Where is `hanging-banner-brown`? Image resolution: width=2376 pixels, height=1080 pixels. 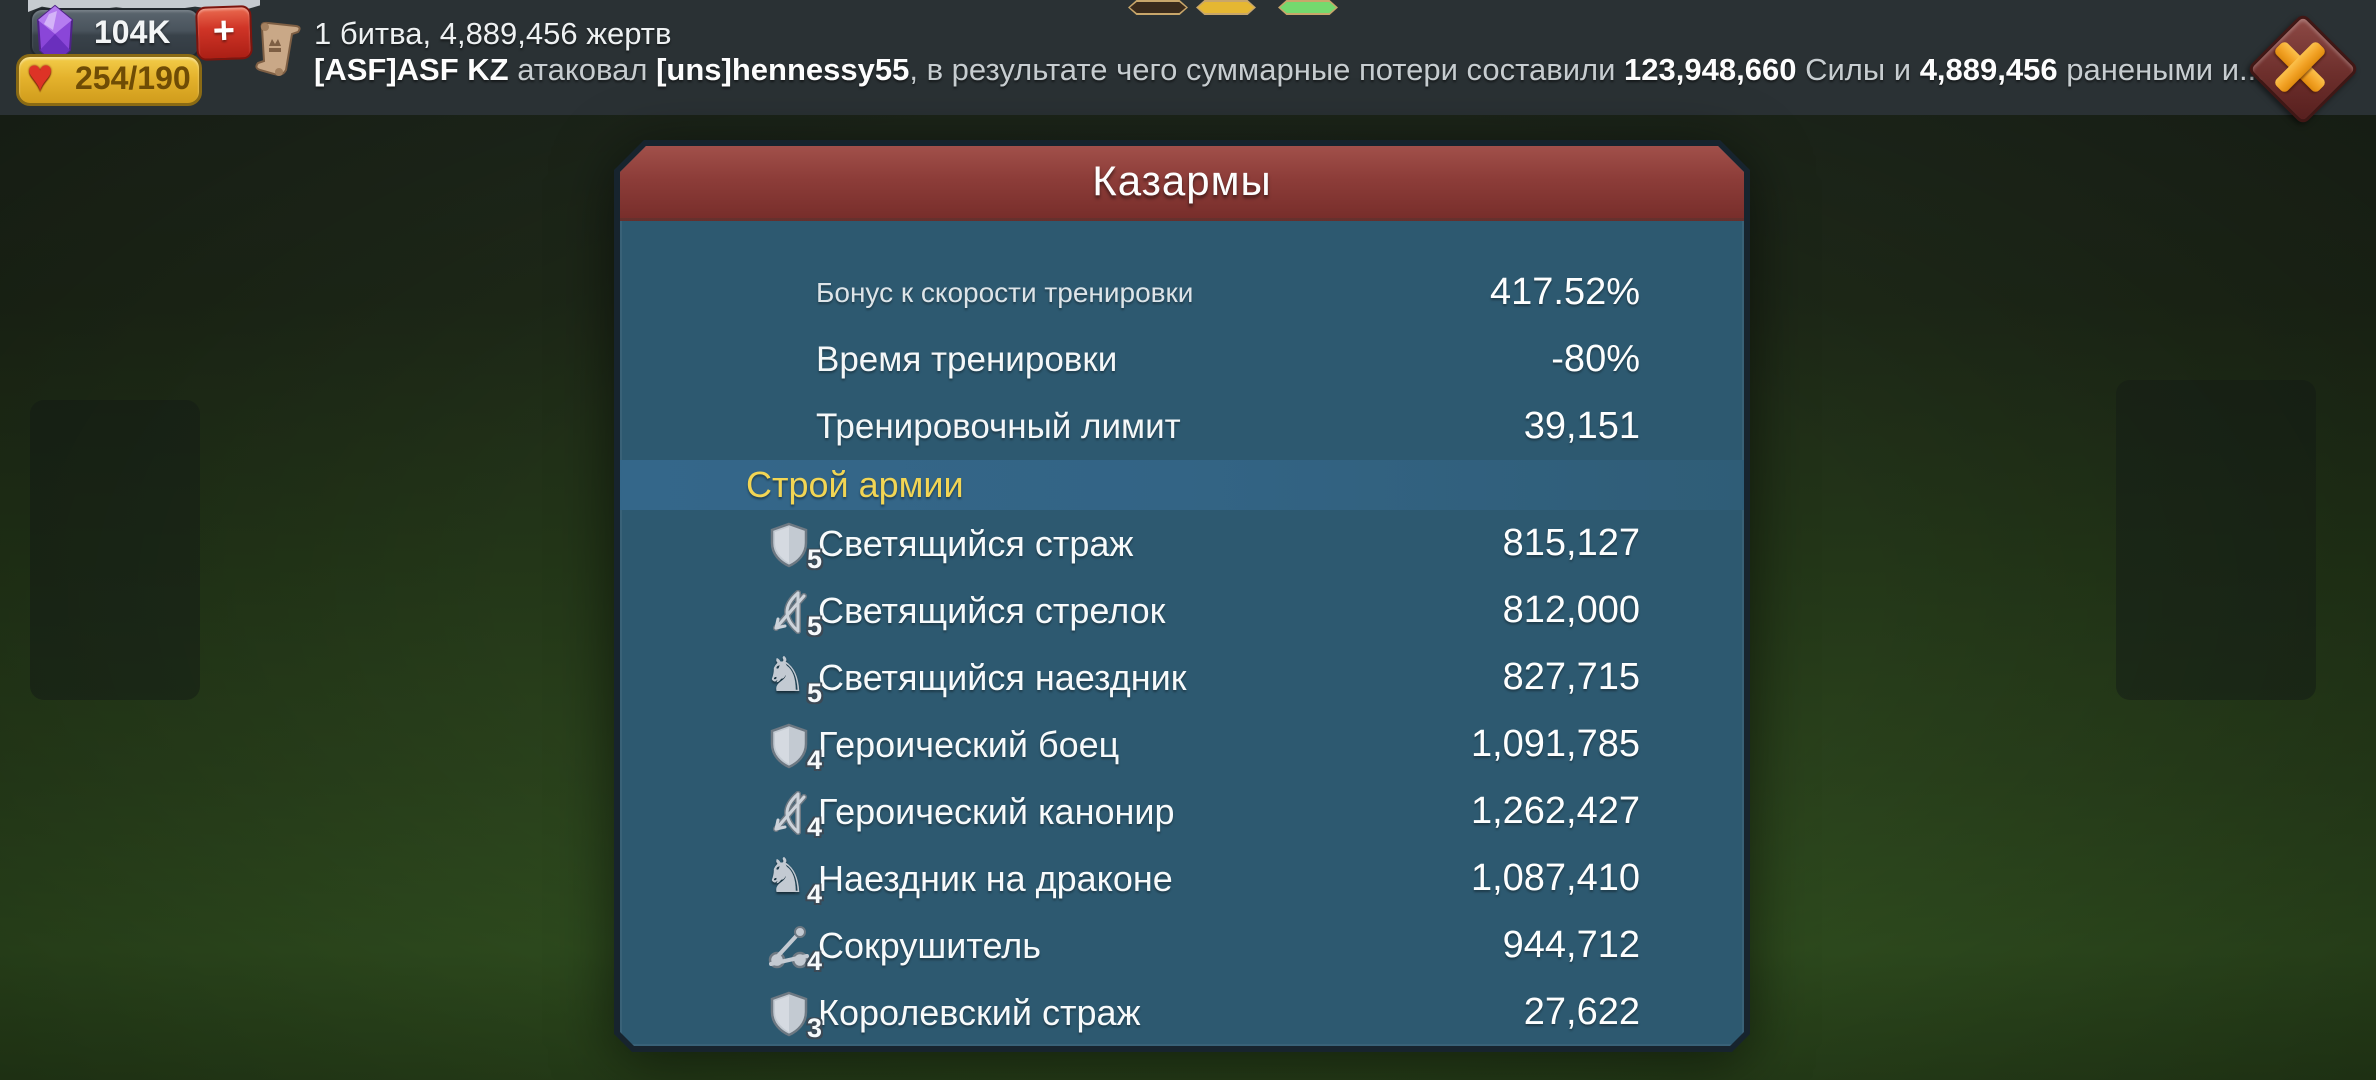
hanging-banner-brown is located at coordinates (1158, 7).